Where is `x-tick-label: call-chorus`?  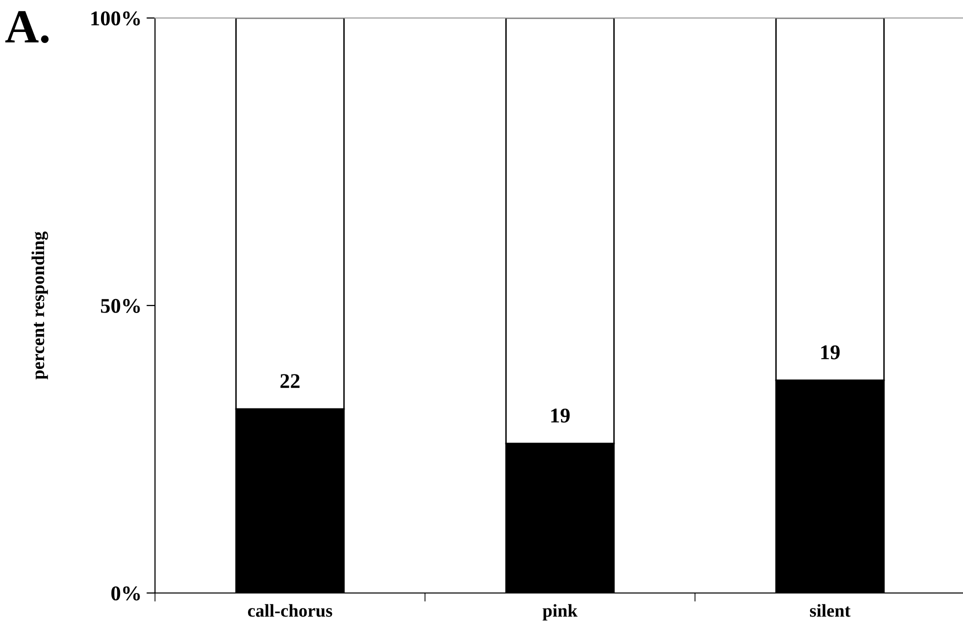
x-tick-label: call-chorus is located at coordinates (290, 610).